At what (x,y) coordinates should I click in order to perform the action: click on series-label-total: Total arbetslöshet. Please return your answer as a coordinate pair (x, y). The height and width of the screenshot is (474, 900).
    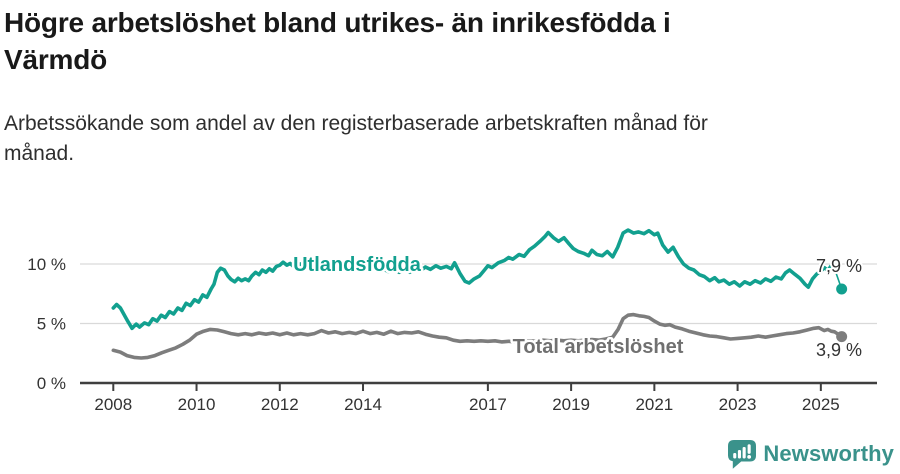
    Looking at the image, I should click on (598, 347).